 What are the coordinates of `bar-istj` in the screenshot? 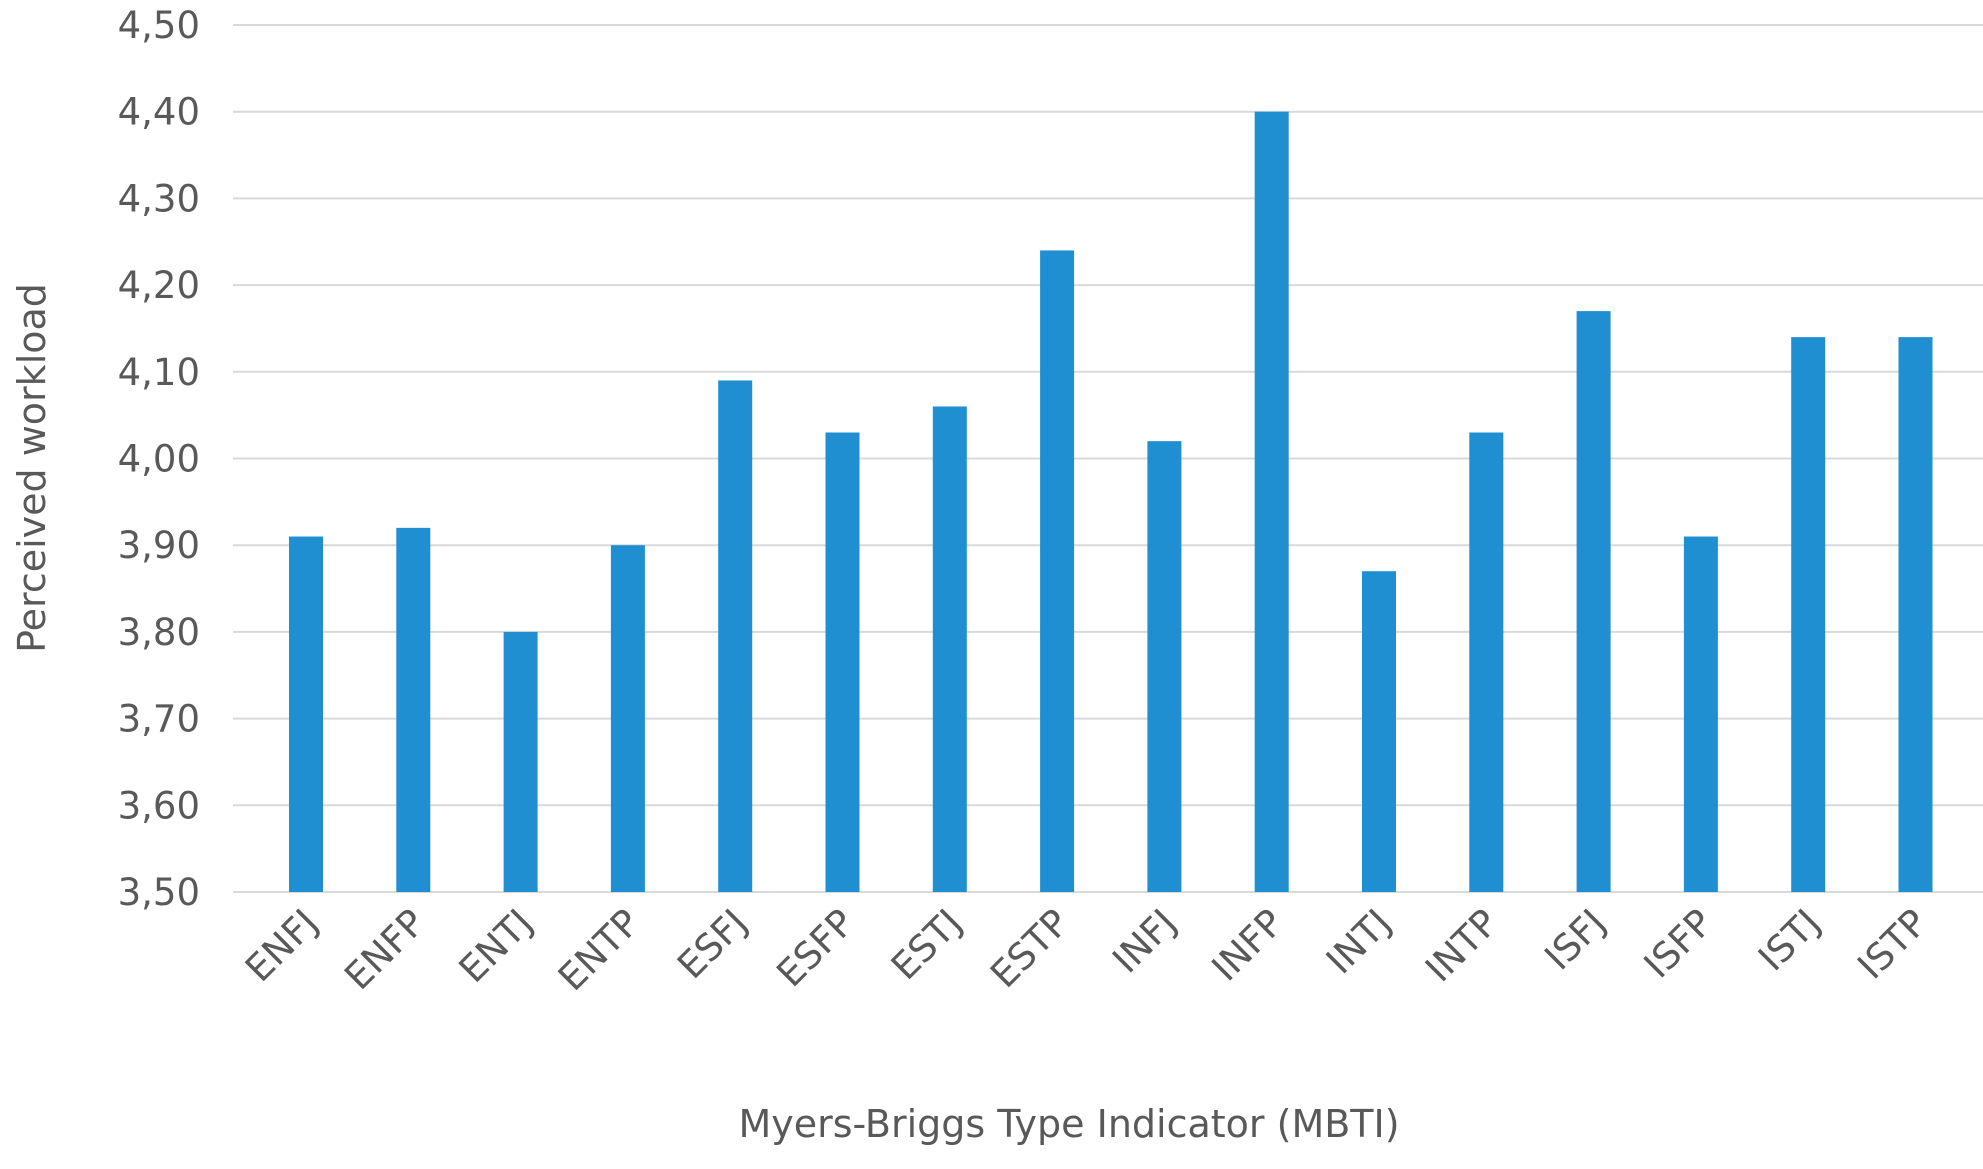 It's located at (1808, 614).